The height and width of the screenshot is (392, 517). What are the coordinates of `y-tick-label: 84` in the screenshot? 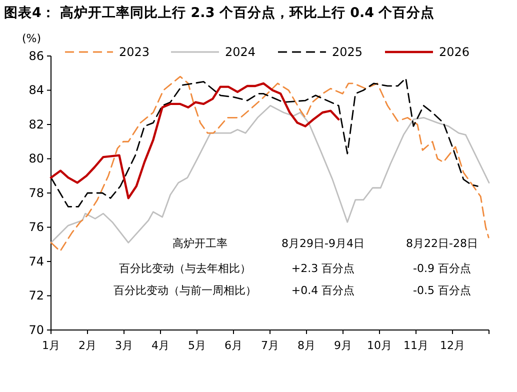 It's located at (36, 90).